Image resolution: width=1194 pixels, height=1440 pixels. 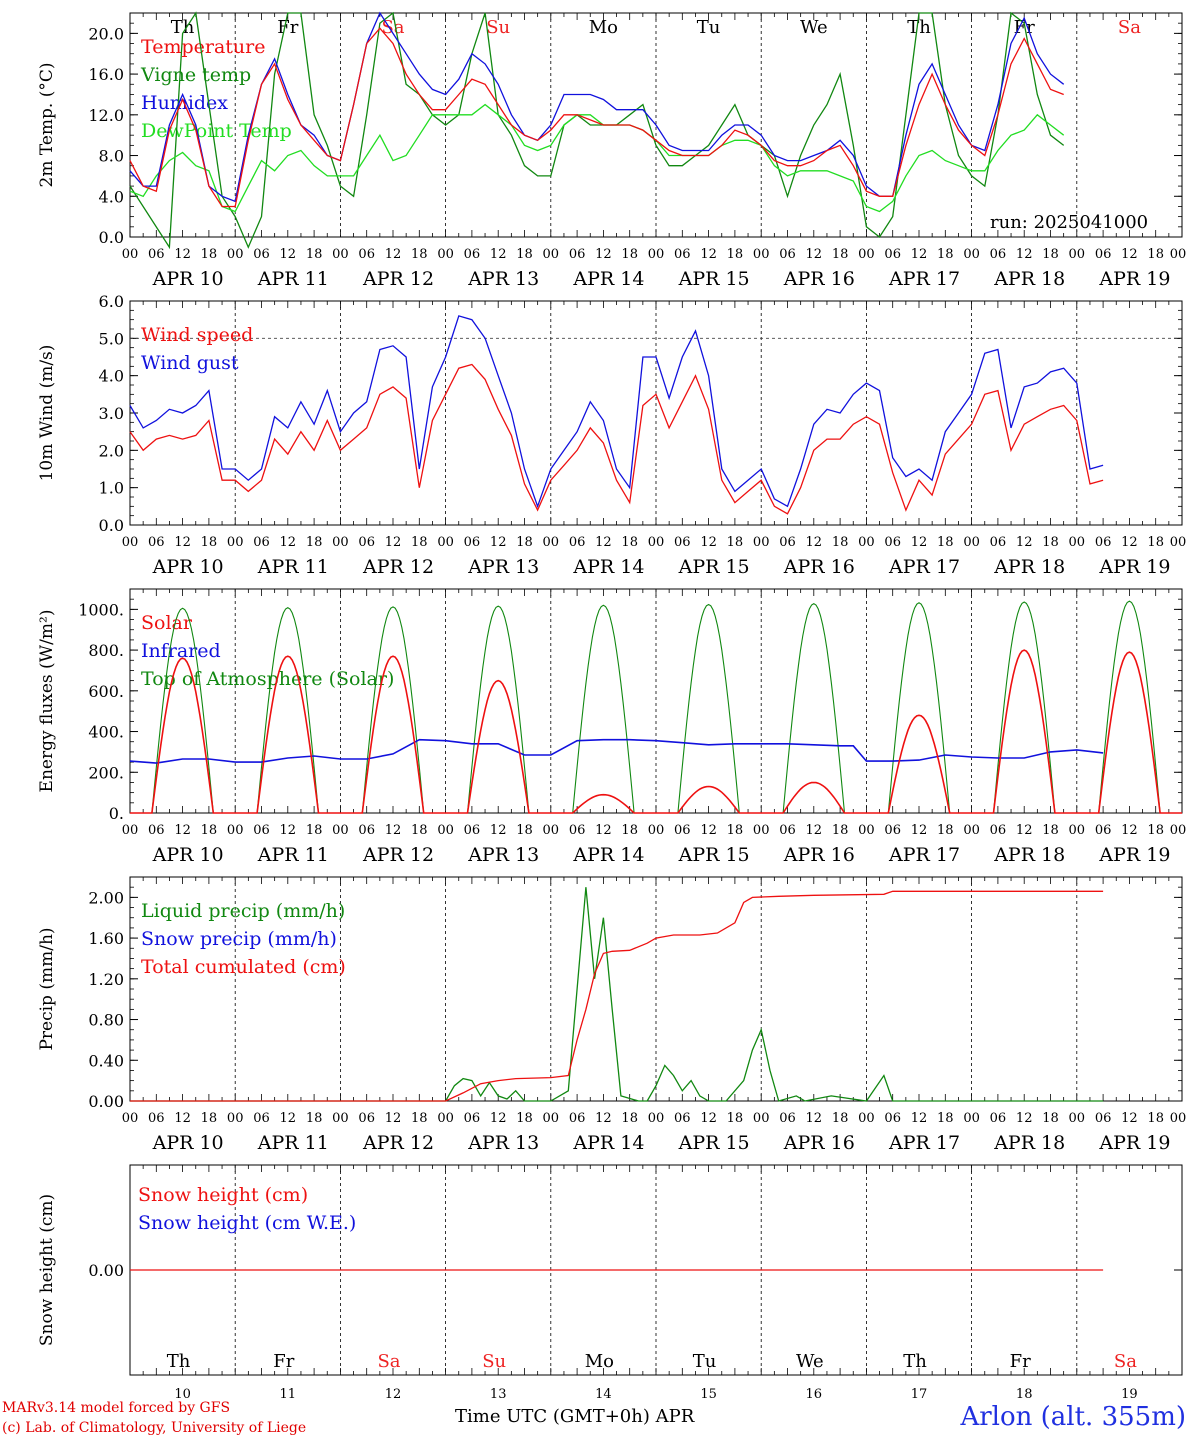 I want to click on day-abbr: Mo, so click(x=599, y=1361).